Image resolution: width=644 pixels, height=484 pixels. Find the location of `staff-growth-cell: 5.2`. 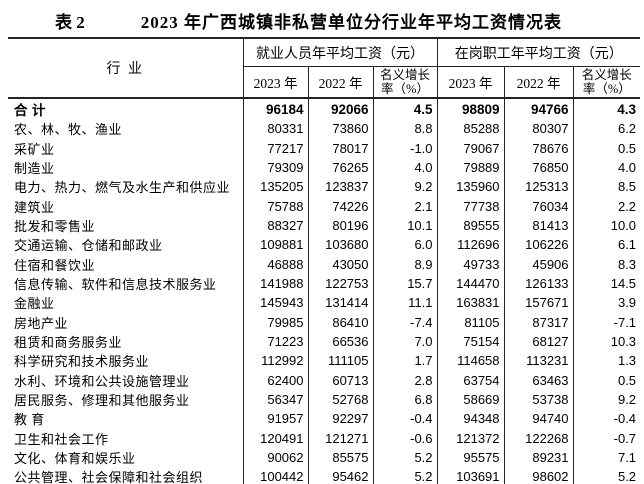

staff-growth-cell: 5.2 is located at coordinates (606, 475).